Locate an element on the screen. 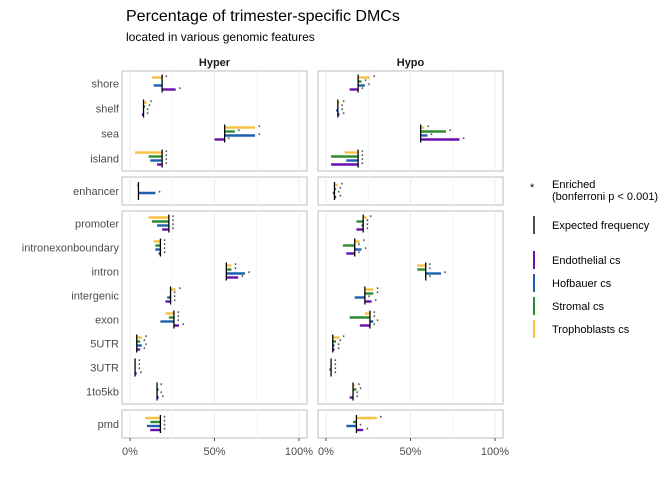 This screenshot has width=672, height=480. category-label-sea: sea is located at coordinates (110, 135).